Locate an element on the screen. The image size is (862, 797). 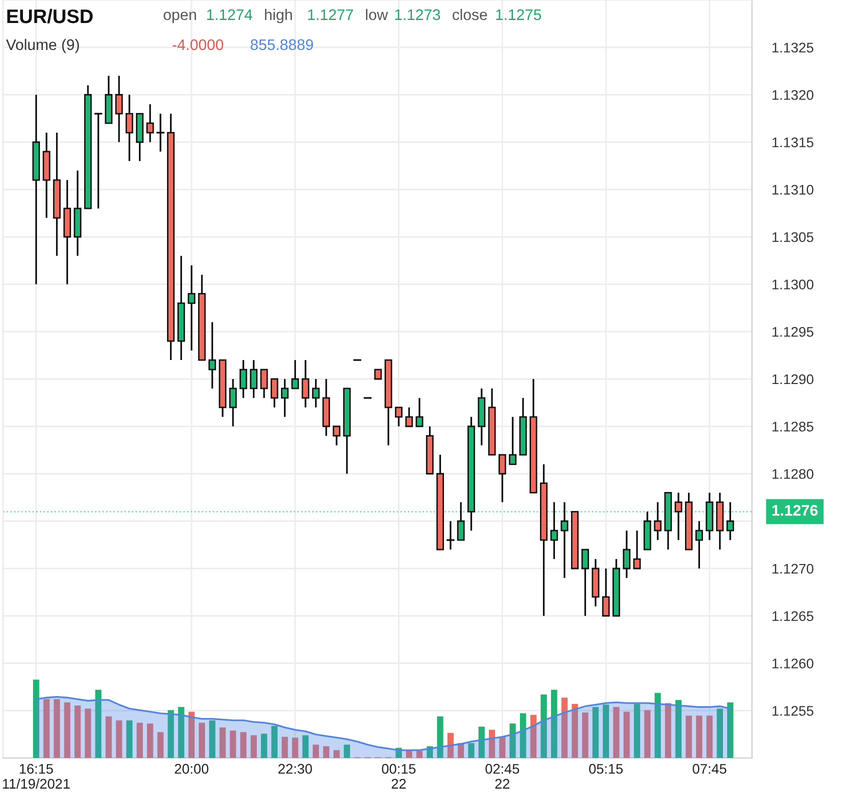
annotation: 1.1274 is located at coordinates (229, 14).